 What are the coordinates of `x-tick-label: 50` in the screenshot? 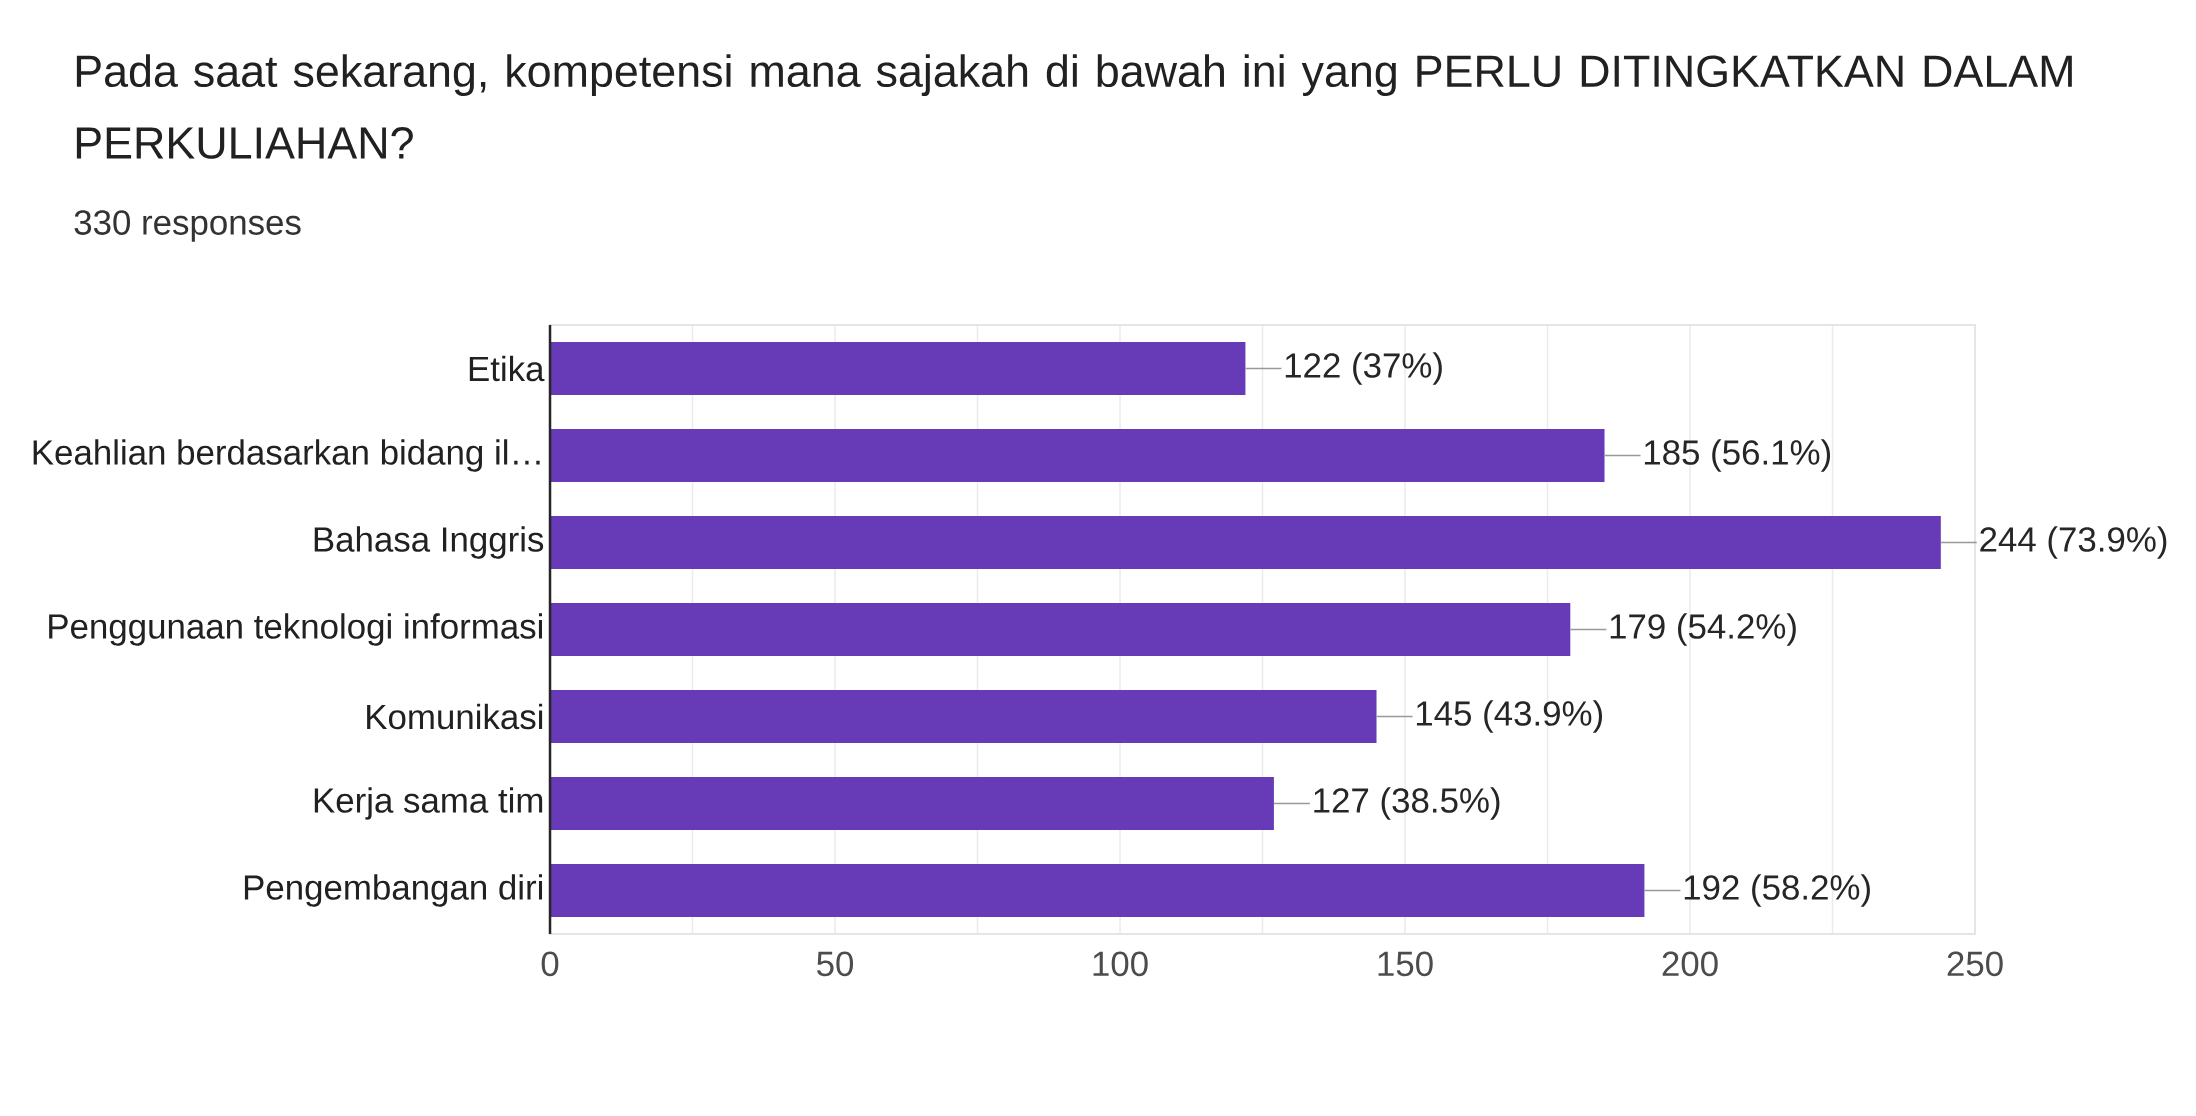 It's located at (835, 964).